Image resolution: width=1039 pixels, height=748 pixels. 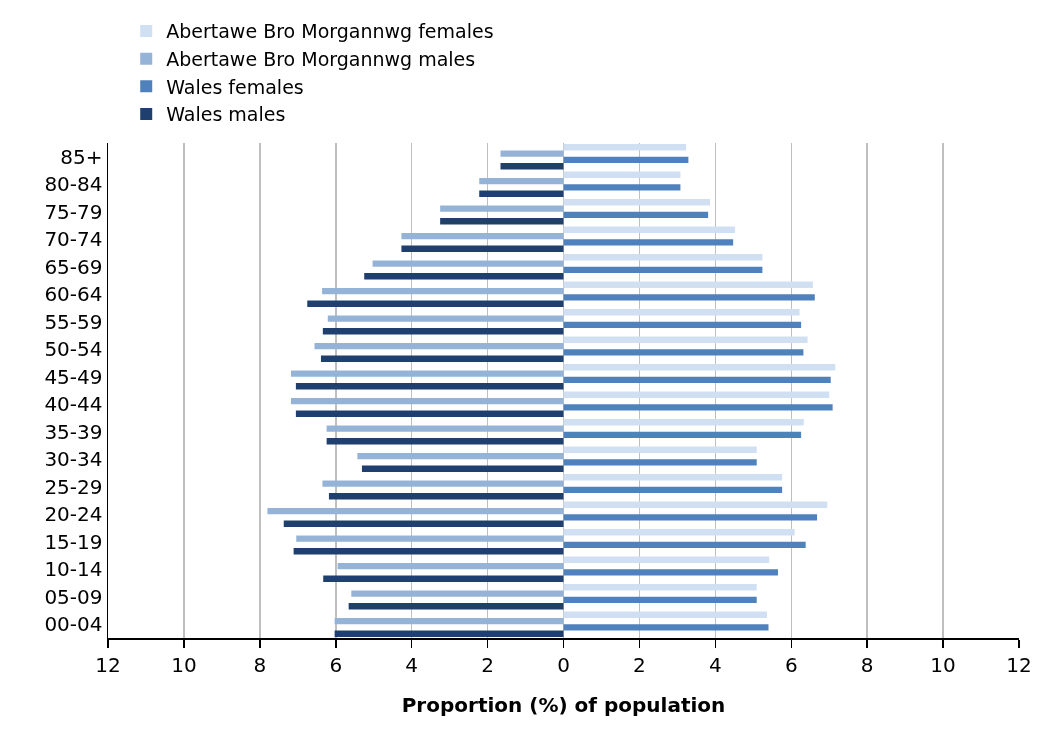 I want to click on y-tick-label: 75-79, so click(x=73, y=211).